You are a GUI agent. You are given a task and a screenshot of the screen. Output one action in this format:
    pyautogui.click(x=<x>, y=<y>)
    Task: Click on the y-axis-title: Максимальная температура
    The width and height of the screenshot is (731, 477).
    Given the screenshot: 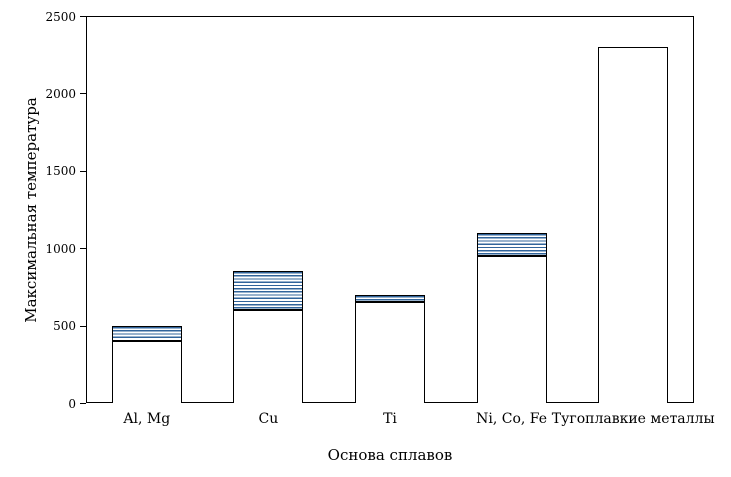 What is the action you would take?
    pyautogui.click(x=31, y=210)
    